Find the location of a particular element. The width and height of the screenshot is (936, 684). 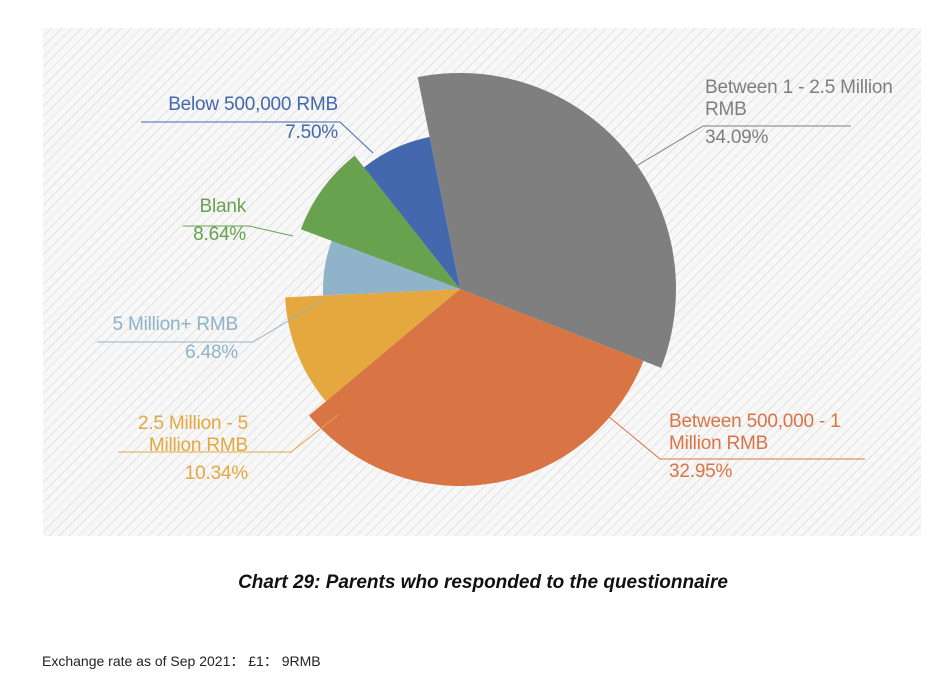

slice-percent: 8.64% is located at coordinates (219, 234).